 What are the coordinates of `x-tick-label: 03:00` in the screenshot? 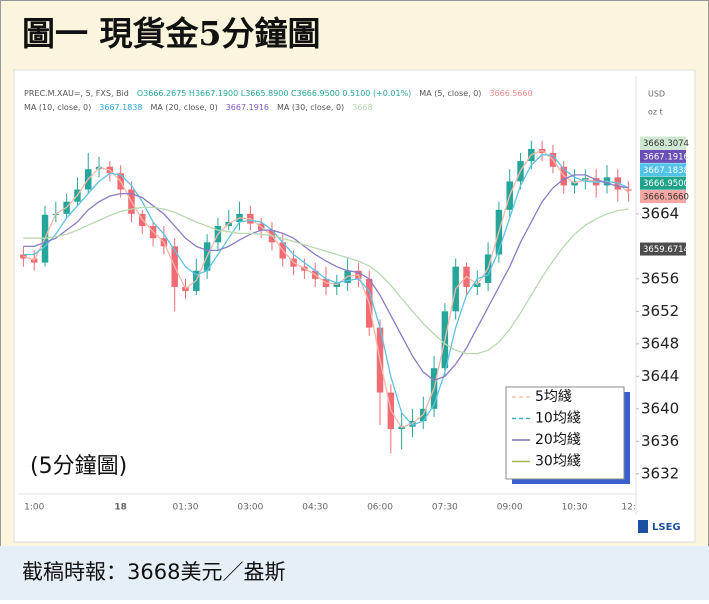 It's located at (250, 508).